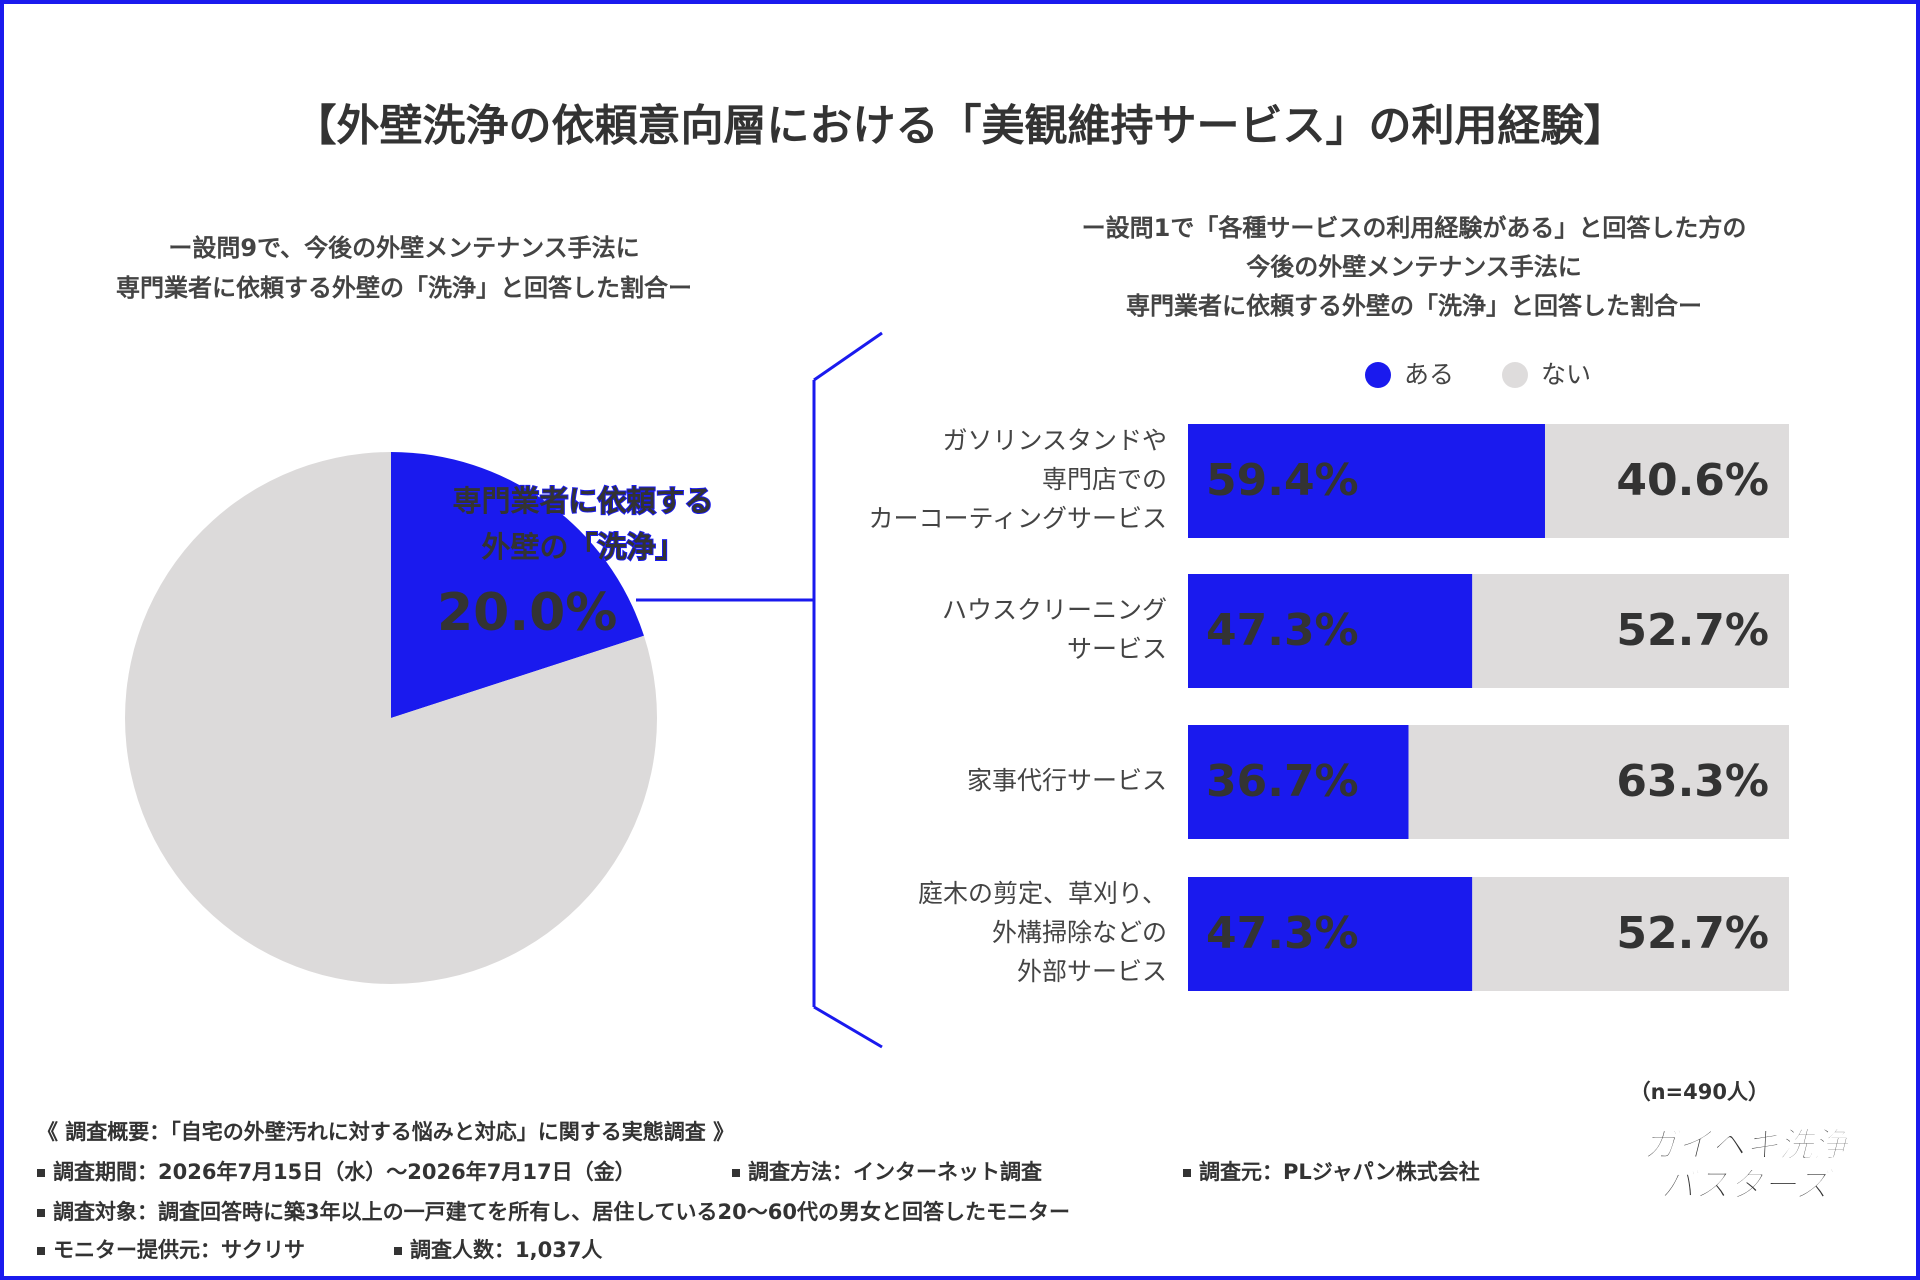 This screenshot has height=1280, width=1920. What do you see at coordinates (1067, 780) in the screenshot?
I see `category-label: 家事代行サービス` at bounding box center [1067, 780].